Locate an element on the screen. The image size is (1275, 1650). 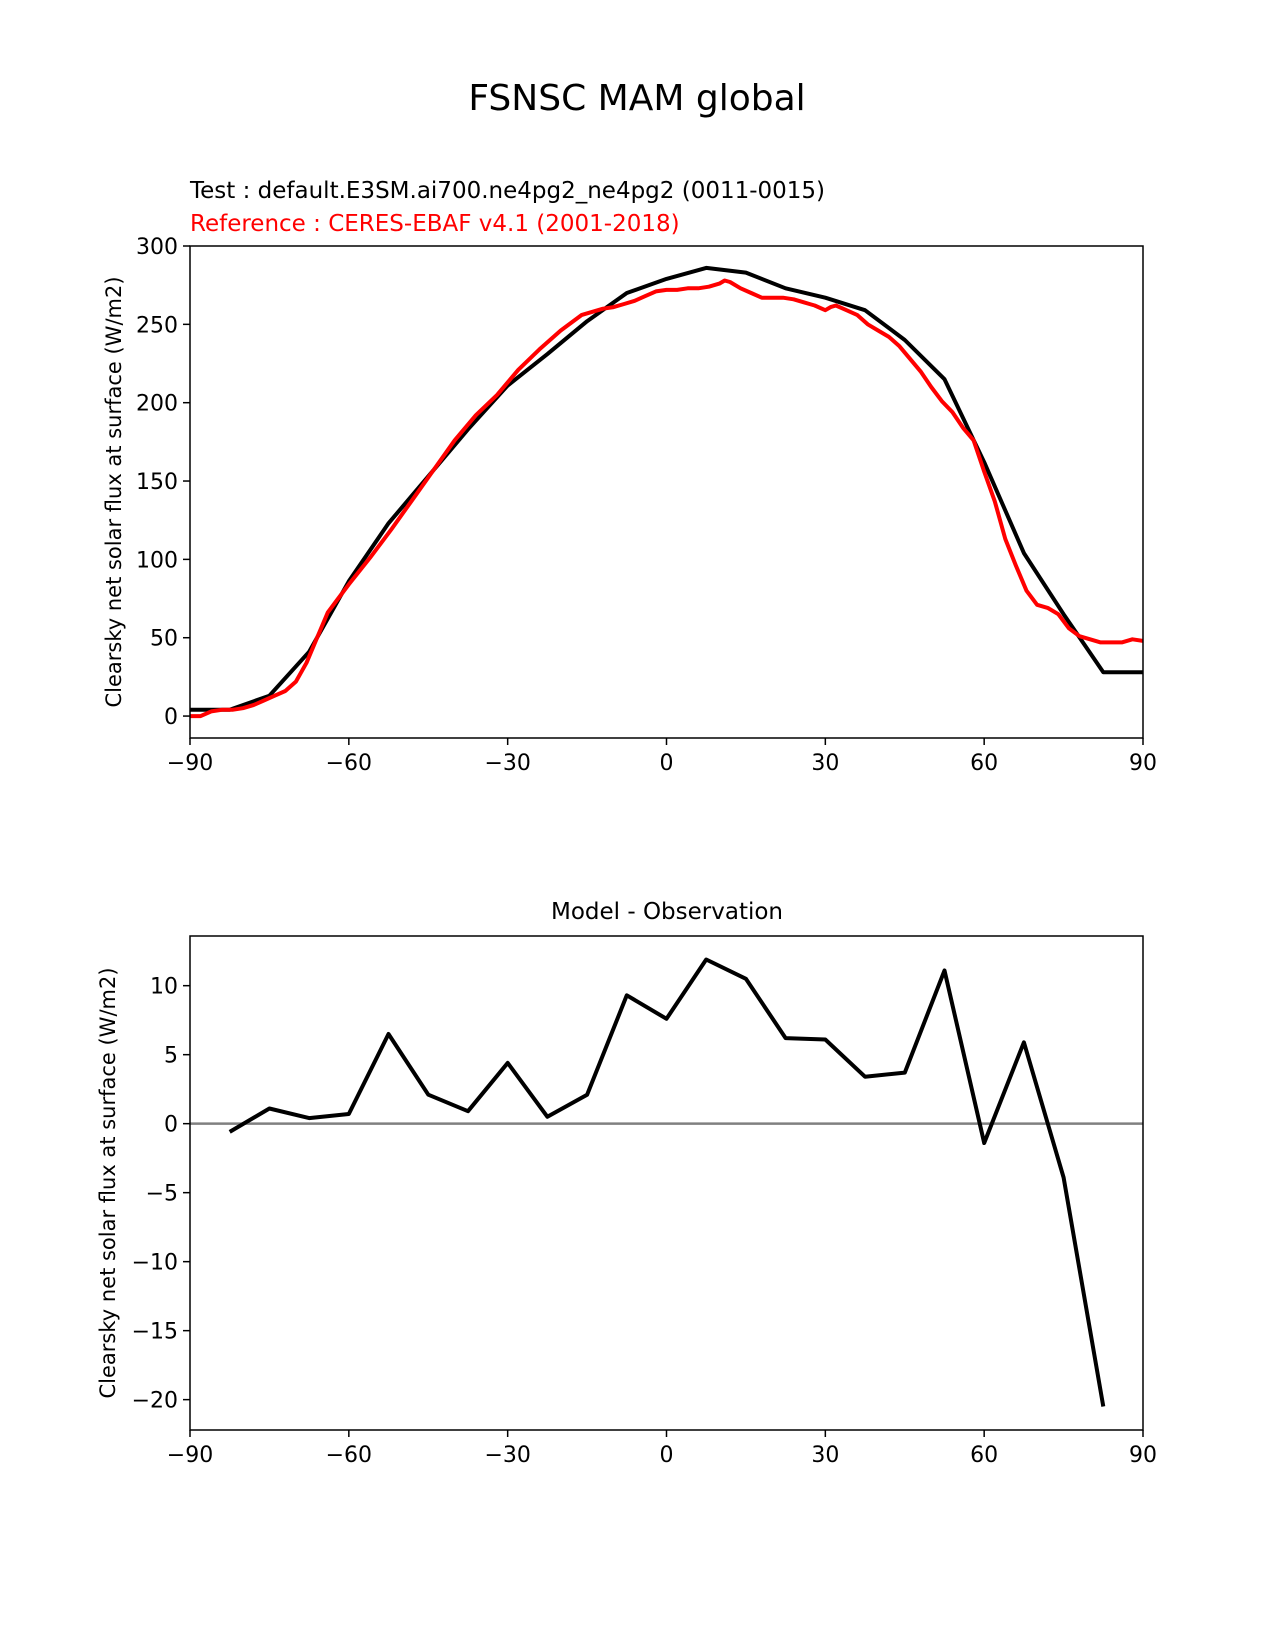
reference-label: Reference : CERES-EBAF v4.1 (2001-2018) is located at coordinates (435, 224).